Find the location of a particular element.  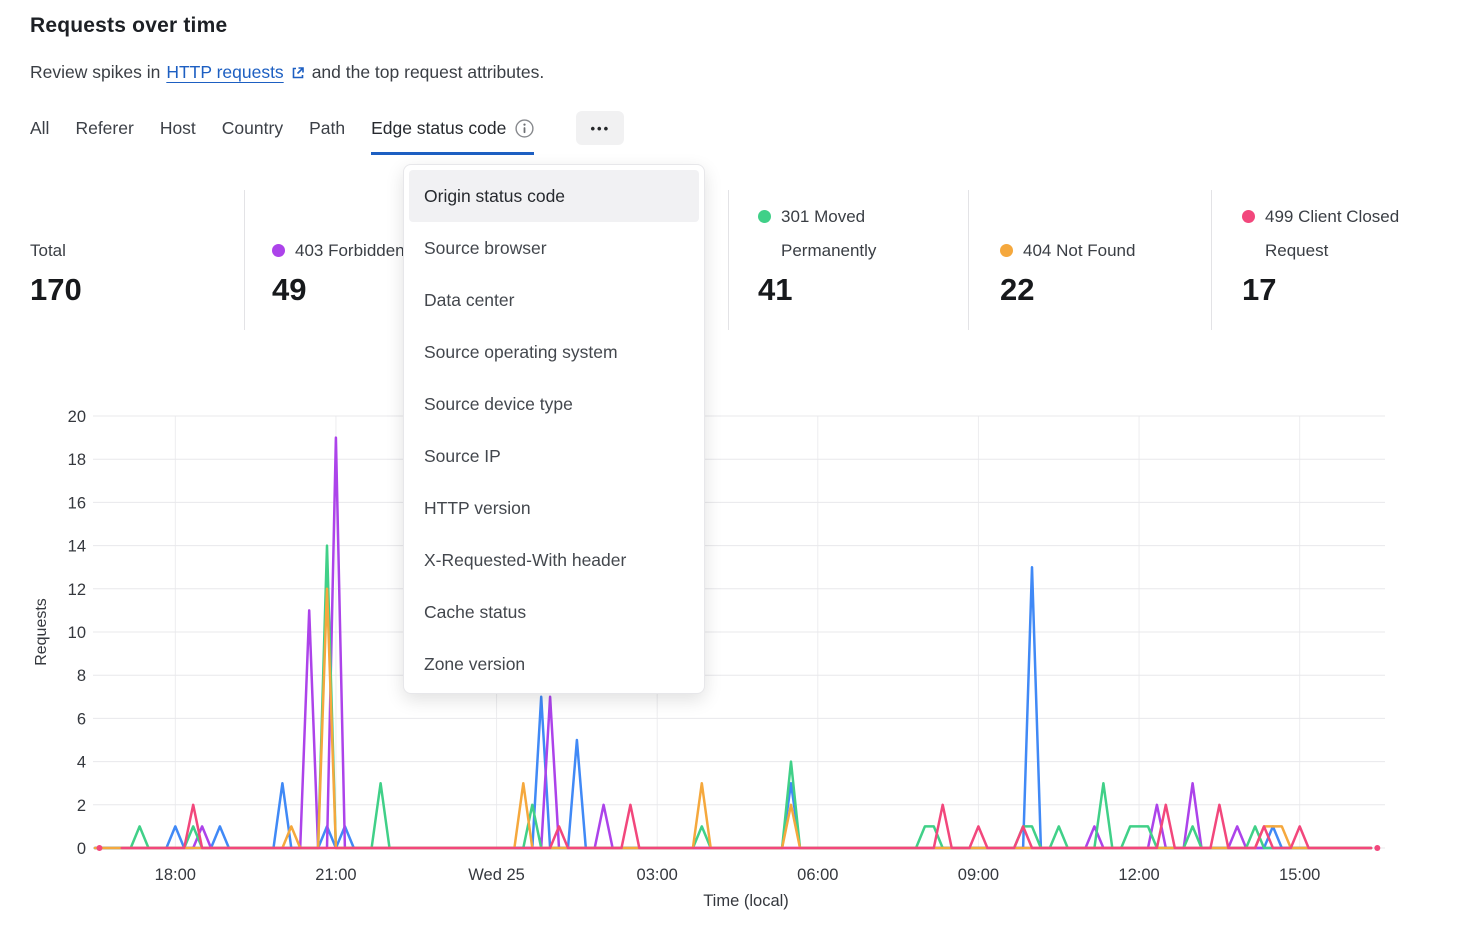

tab-edge-status-code: Edge status code is located at coordinates (453, 136).